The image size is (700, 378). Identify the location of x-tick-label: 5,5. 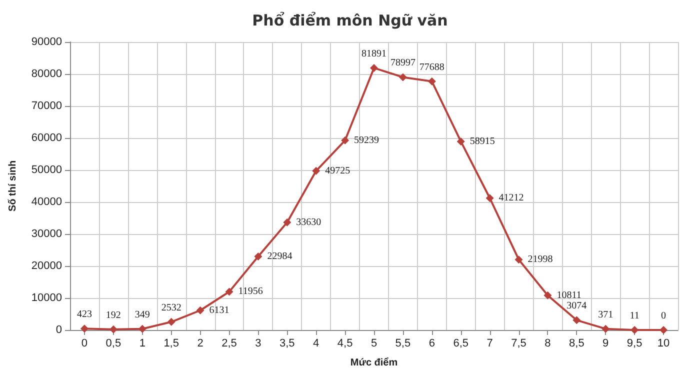
(403, 344).